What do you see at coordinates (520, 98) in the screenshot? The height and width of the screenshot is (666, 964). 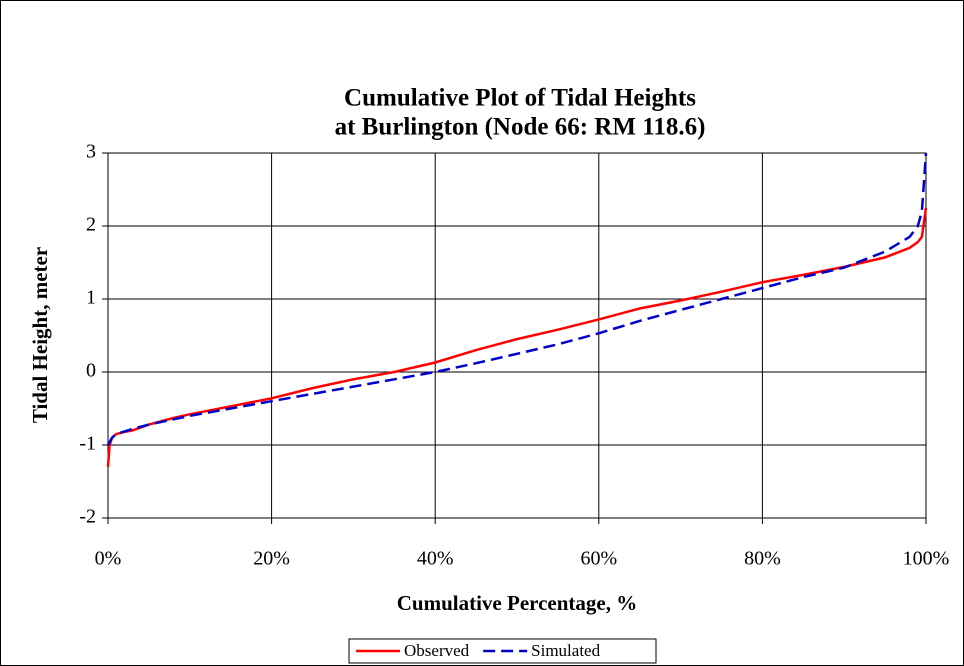 I see `chart-title: Cumulative Plot of Tidal Heights` at bounding box center [520, 98].